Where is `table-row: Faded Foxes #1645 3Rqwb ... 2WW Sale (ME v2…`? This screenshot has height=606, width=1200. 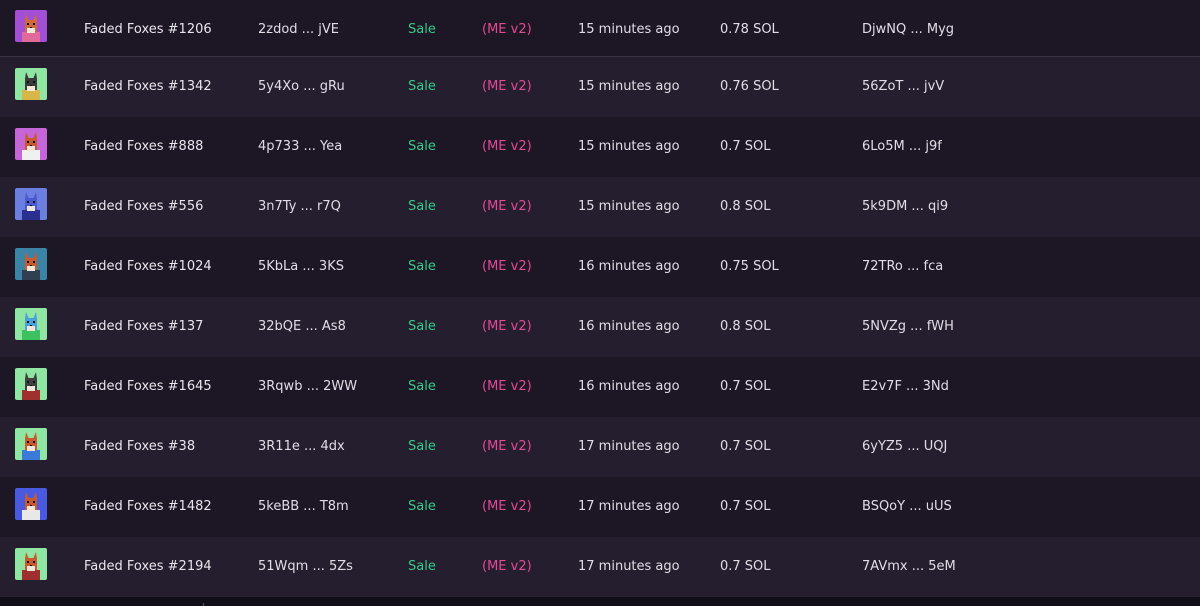 table-row: Faded Foxes #1645 3Rqwb ... 2WW Sale (ME v2… is located at coordinates (600, 387).